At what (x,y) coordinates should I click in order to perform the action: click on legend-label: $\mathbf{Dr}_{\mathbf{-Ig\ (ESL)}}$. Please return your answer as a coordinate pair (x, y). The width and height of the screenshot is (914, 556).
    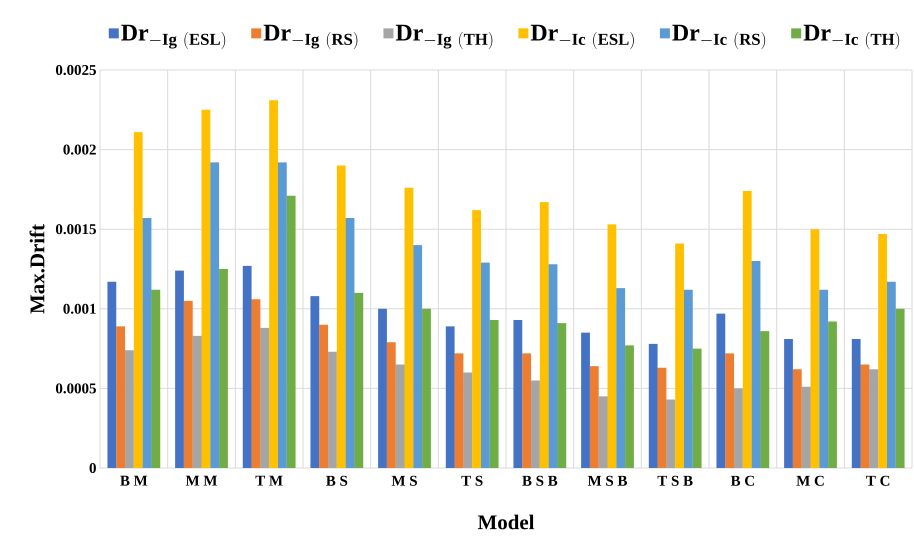
    Looking at the image, I should click on (173, 37).